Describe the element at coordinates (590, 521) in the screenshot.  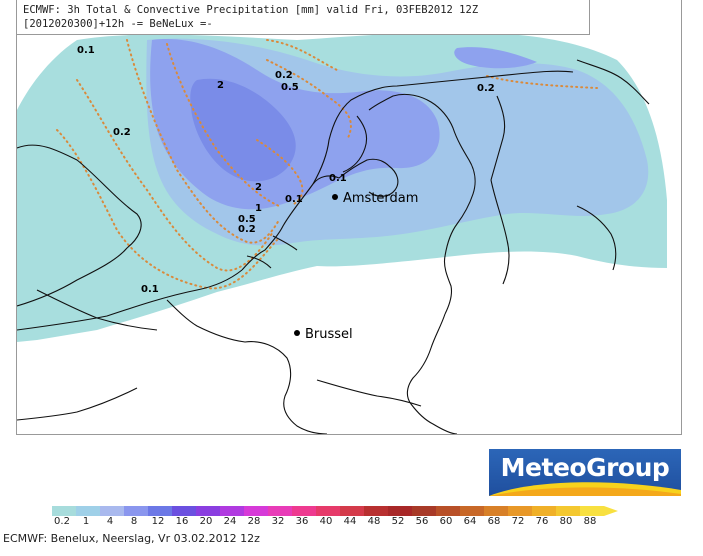
I see `scale-tick-label: 88` at that location.